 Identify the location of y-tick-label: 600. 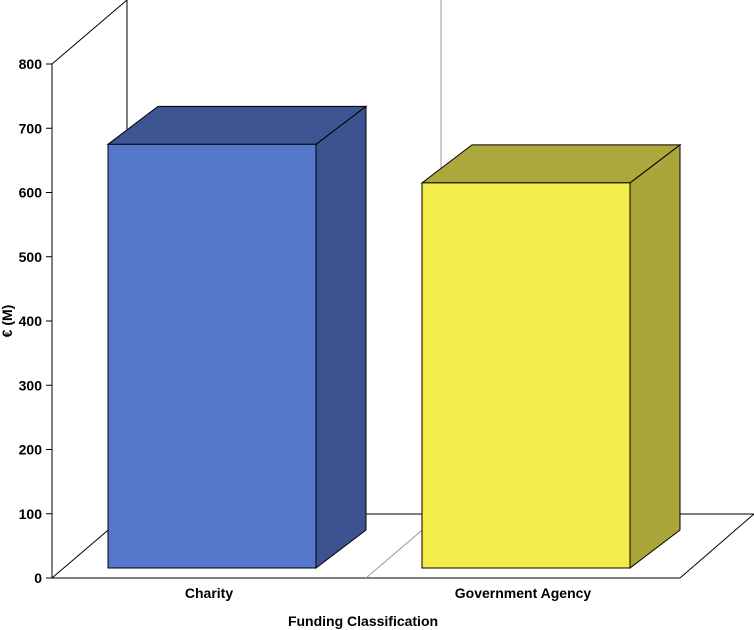
(31, 193).